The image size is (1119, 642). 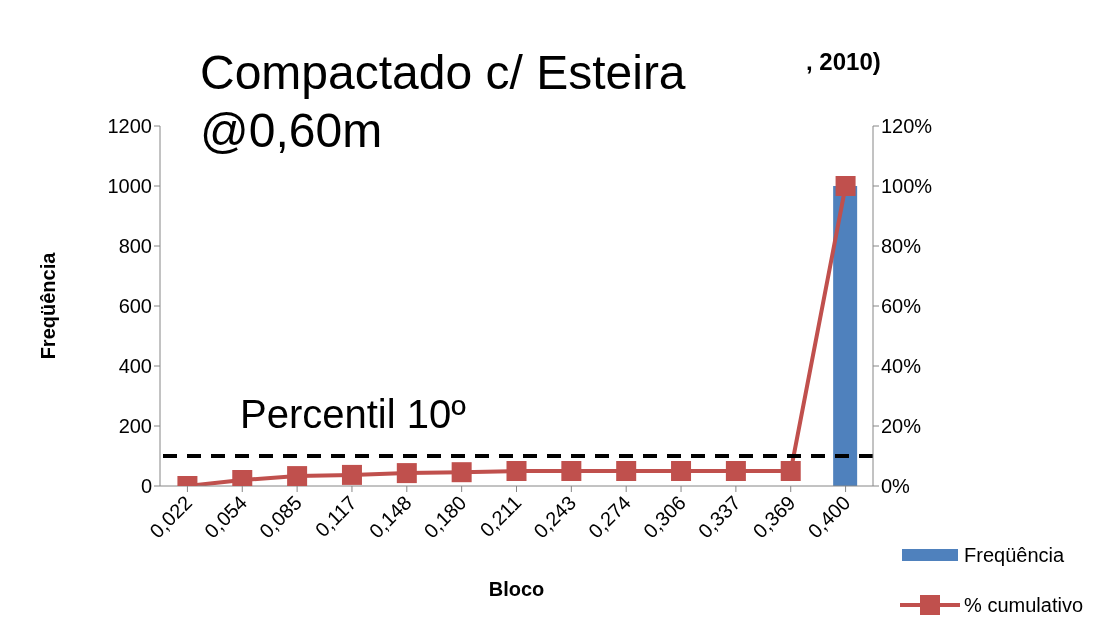 I want to click on y-tick-label: 600, so click(x=135, y=306).